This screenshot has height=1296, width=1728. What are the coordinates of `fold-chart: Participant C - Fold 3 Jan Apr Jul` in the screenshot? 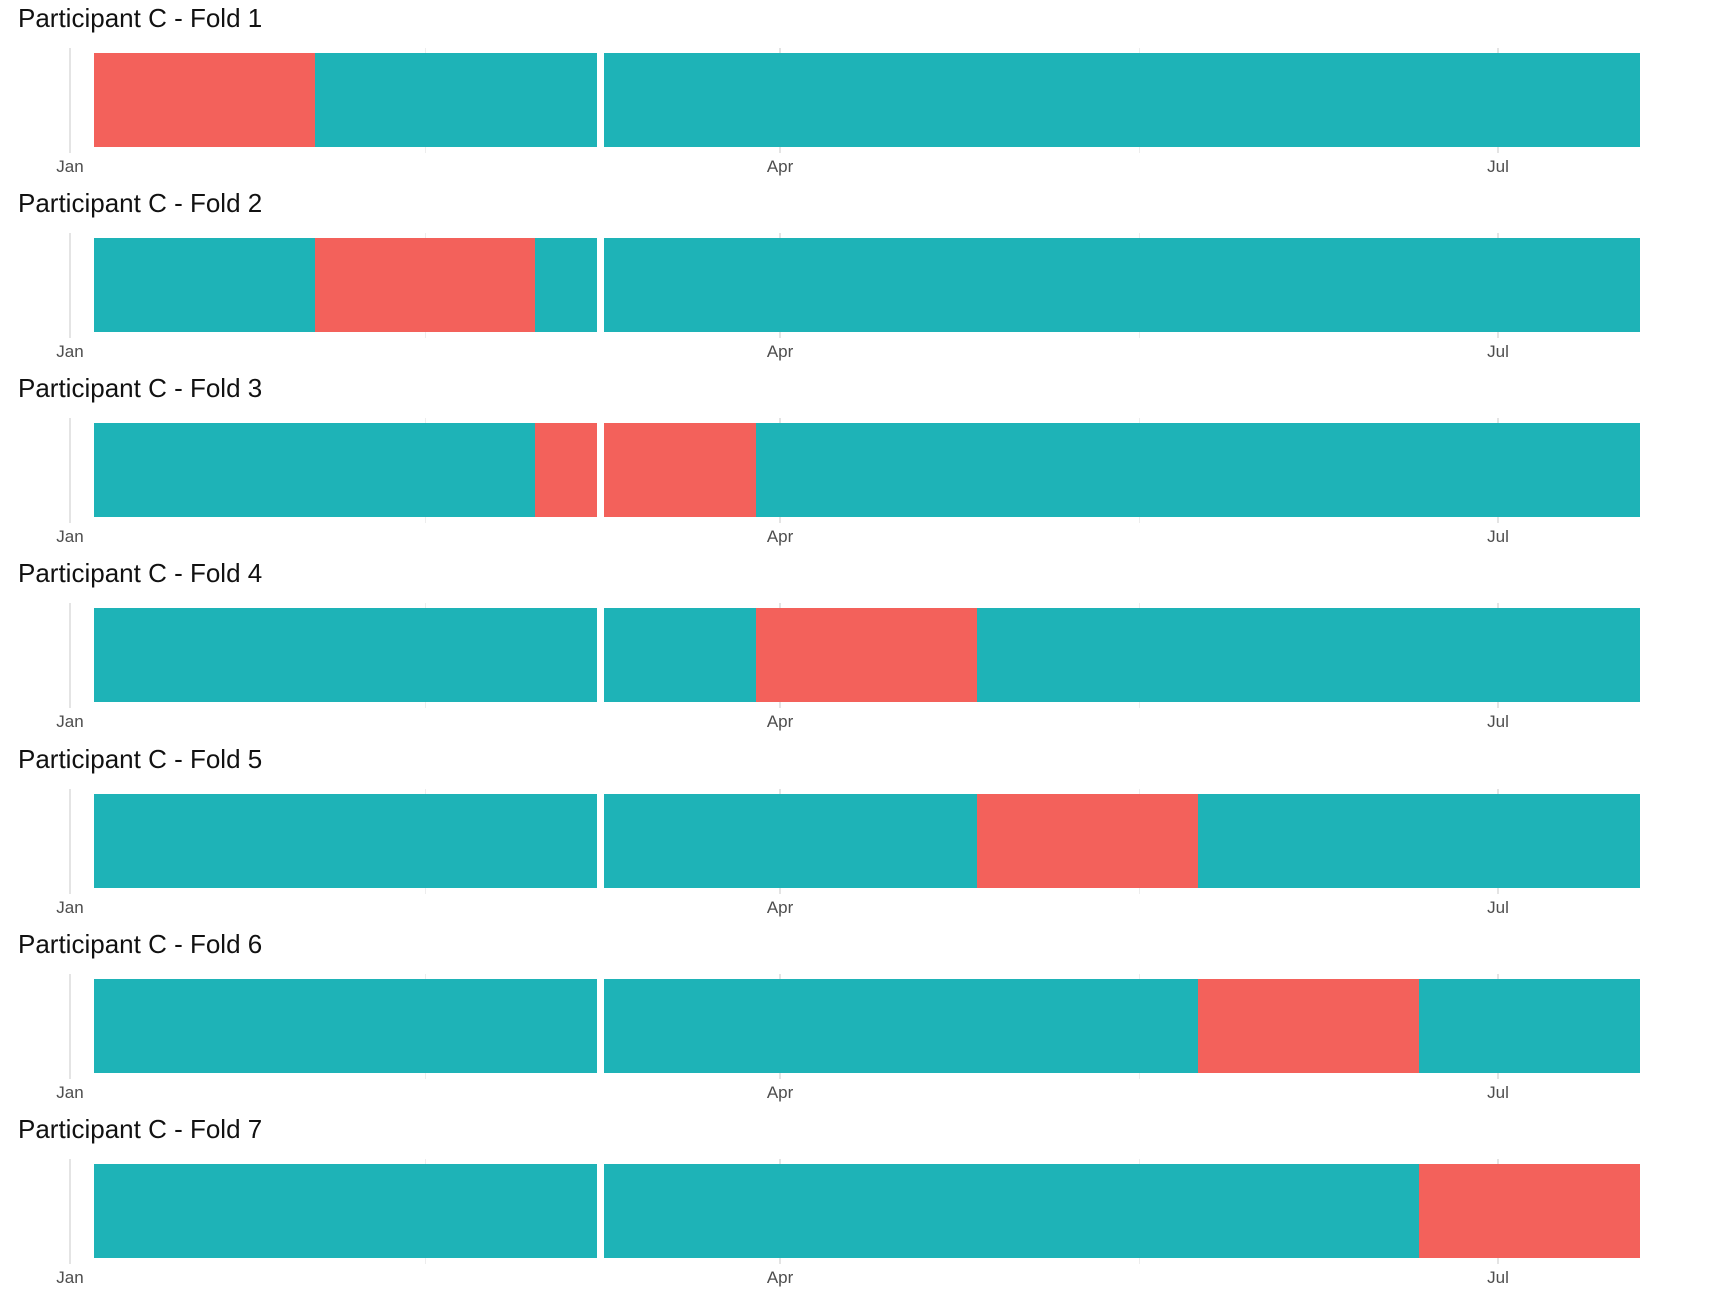 It's located at (864, 462).